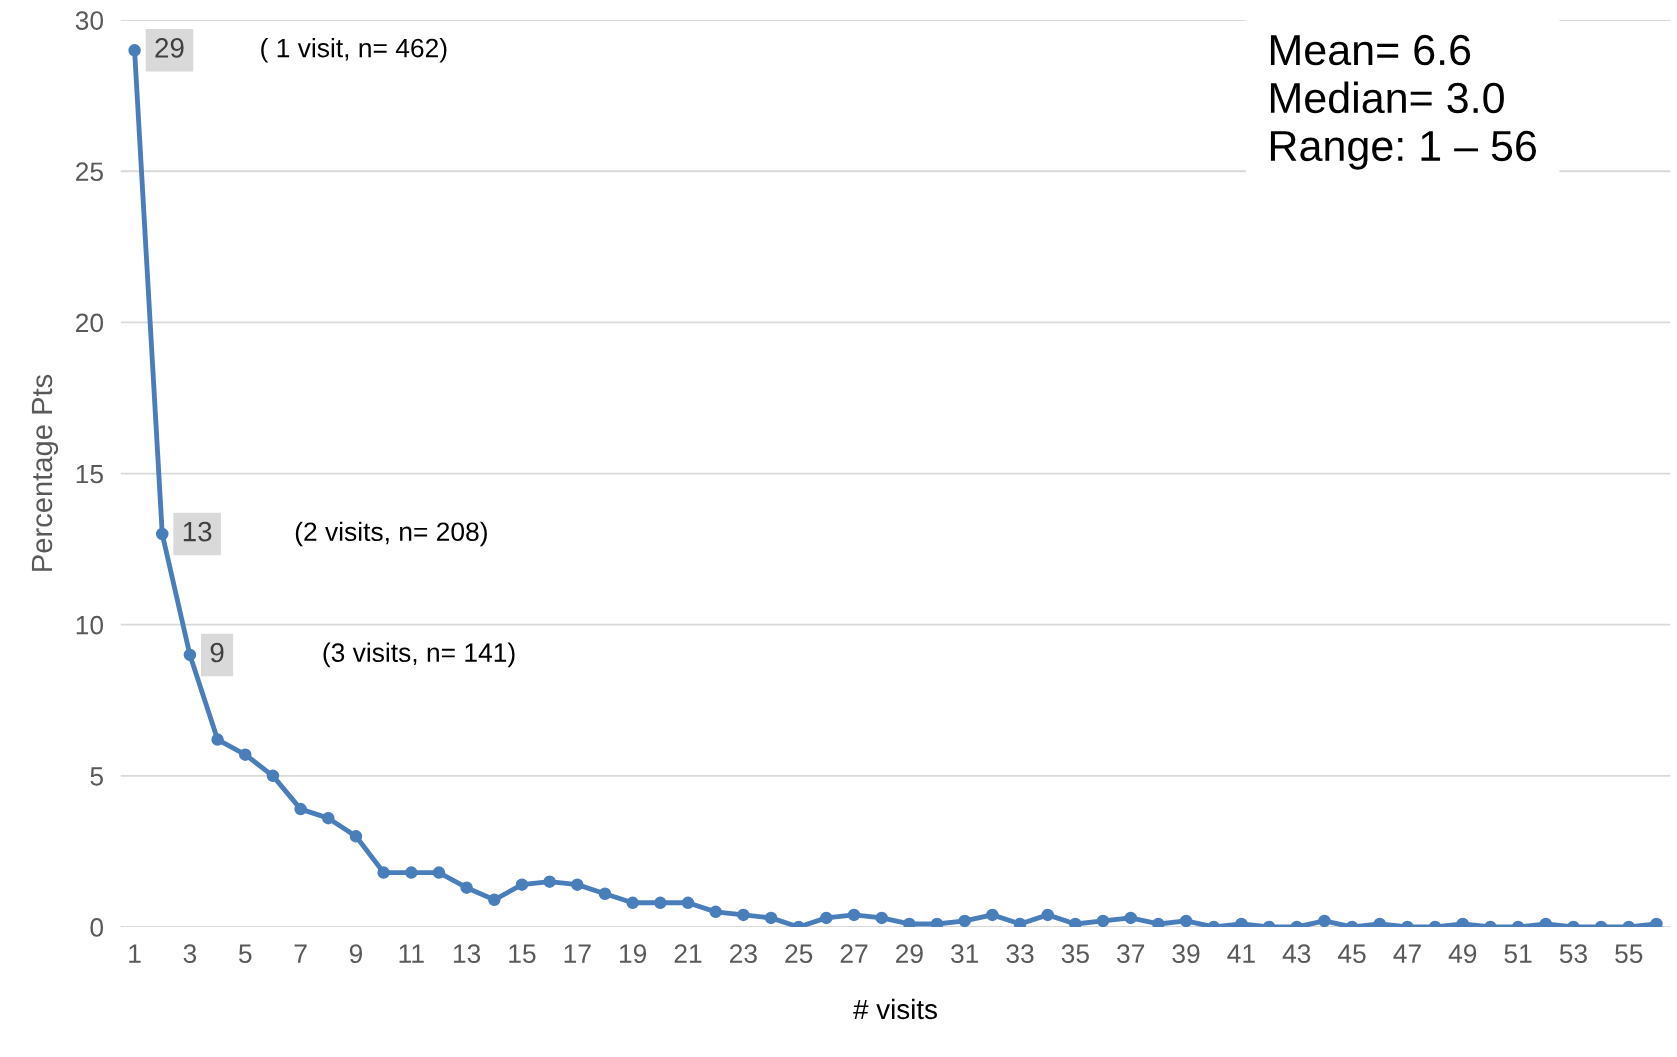 The image size is (1677, 1057). I want to click on data-label: 29, so click(169, 48).